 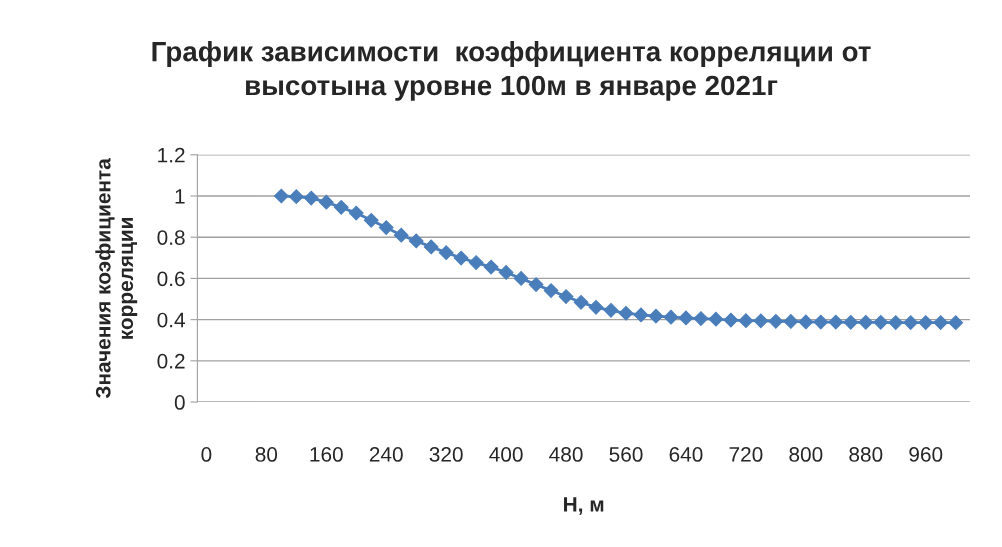 I want to click on y-tick-label: 0, so click(x=179, y=402).